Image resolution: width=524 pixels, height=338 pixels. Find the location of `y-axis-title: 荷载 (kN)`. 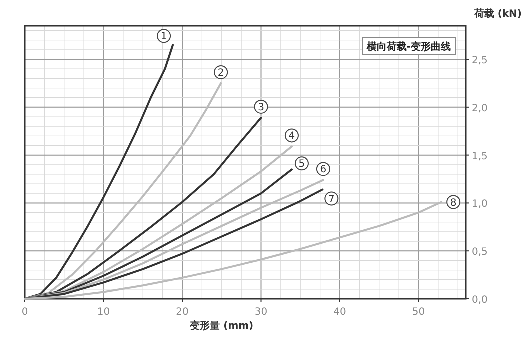

y-axis-title: 荷载 (kN) is located at coordinates (497, 14).